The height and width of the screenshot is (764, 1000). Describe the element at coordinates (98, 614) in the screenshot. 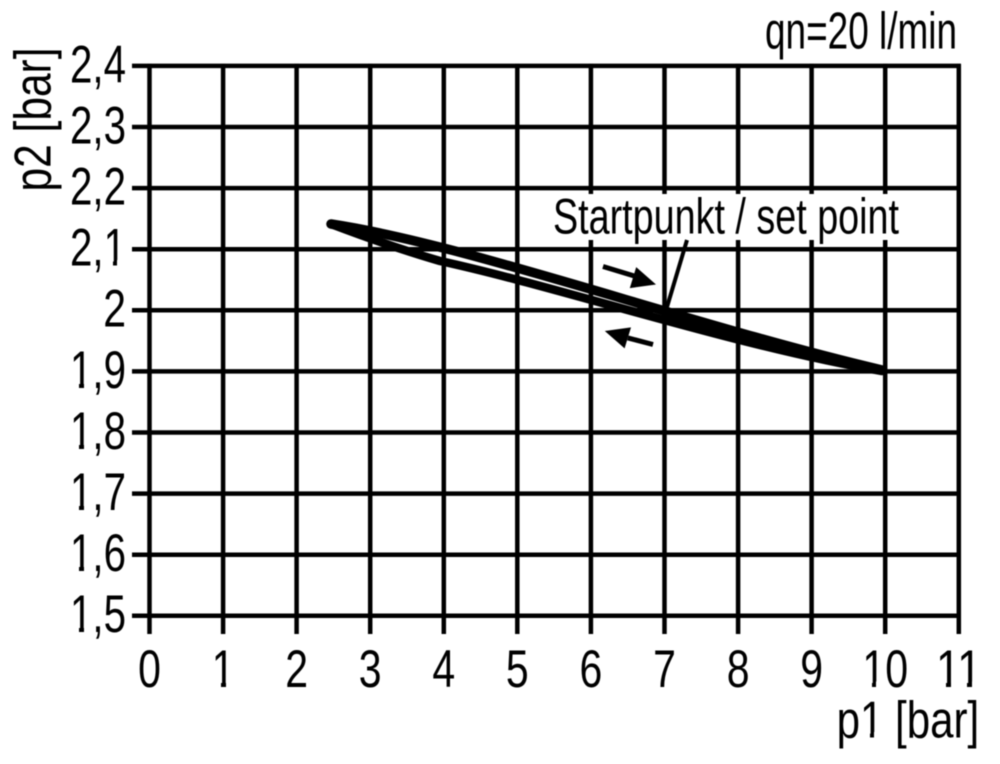

I see `svg-text: 1,5` at that location.